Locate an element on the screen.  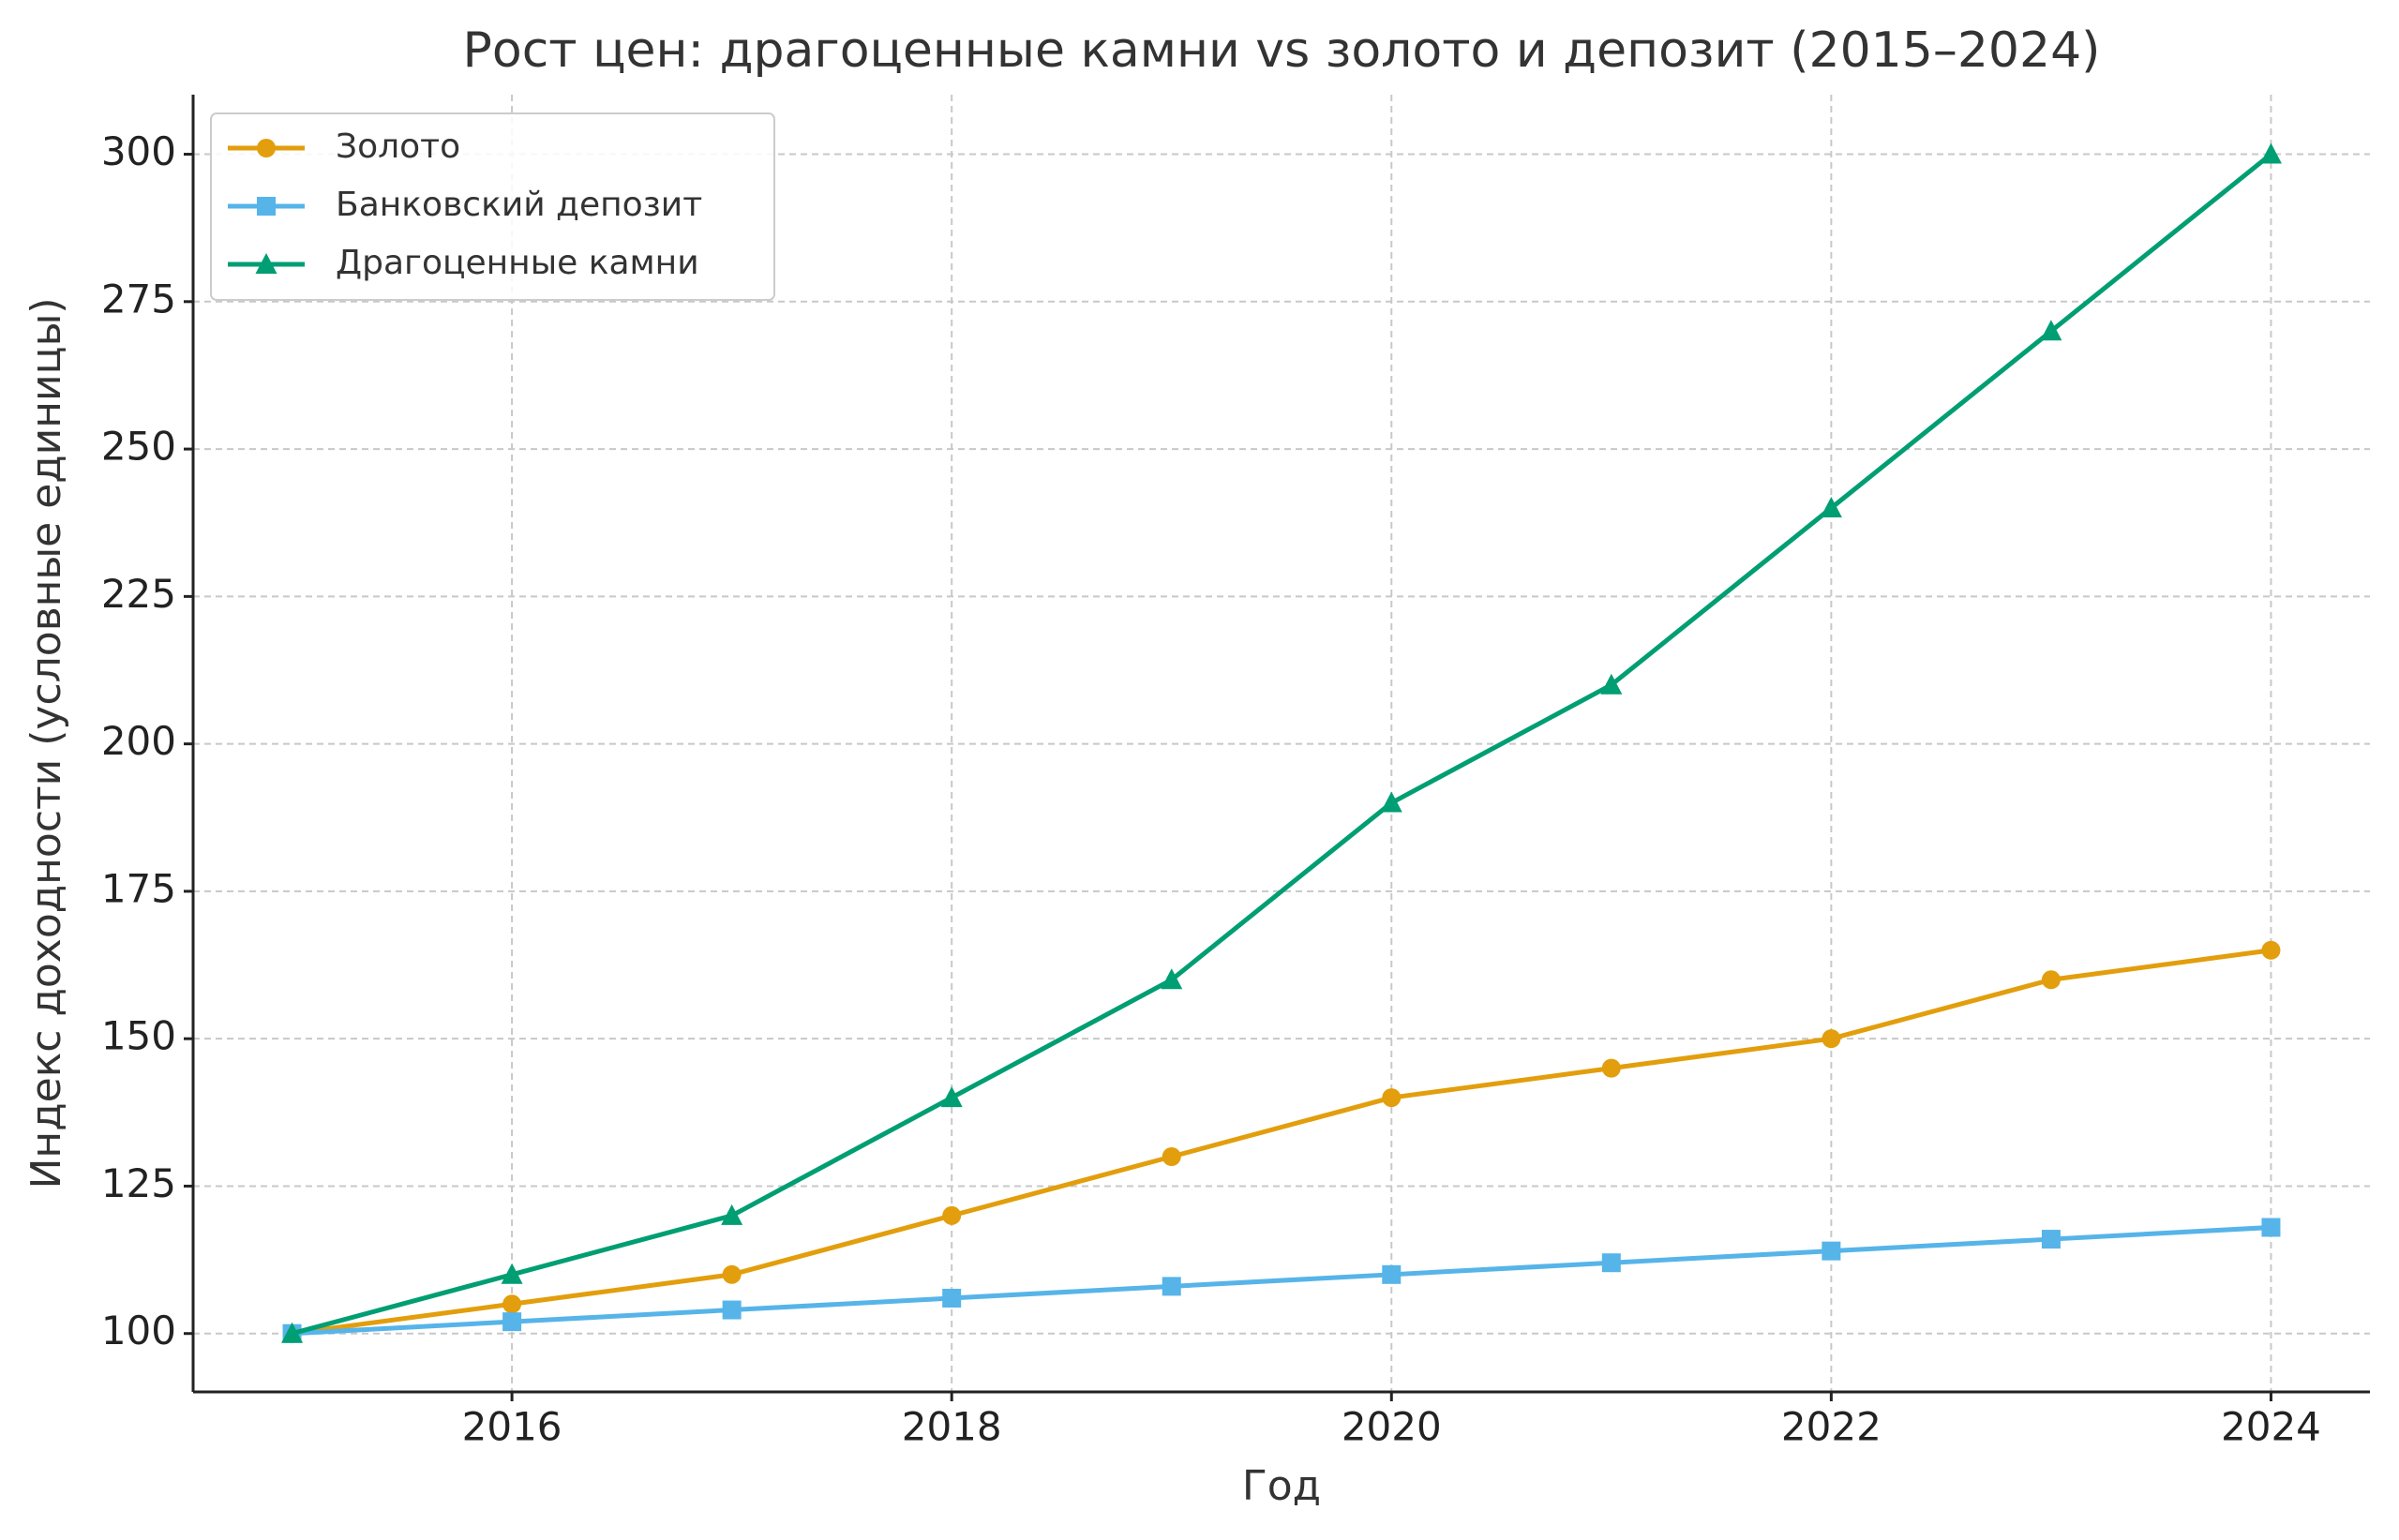
x-tick-label: 2024 is located at coordinates (2271, 1427).